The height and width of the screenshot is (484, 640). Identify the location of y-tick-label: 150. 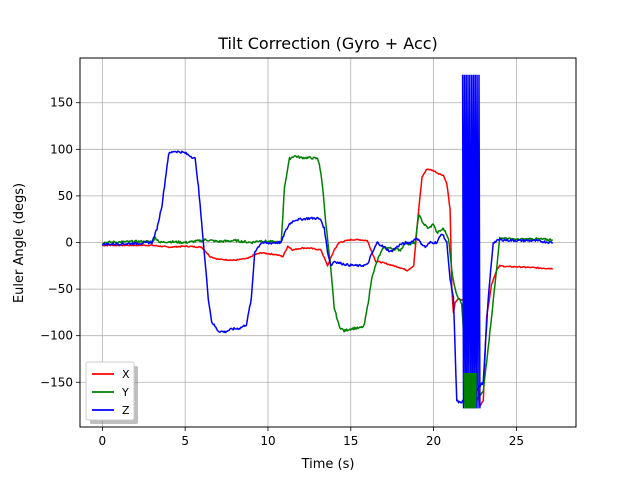
(61, 103).